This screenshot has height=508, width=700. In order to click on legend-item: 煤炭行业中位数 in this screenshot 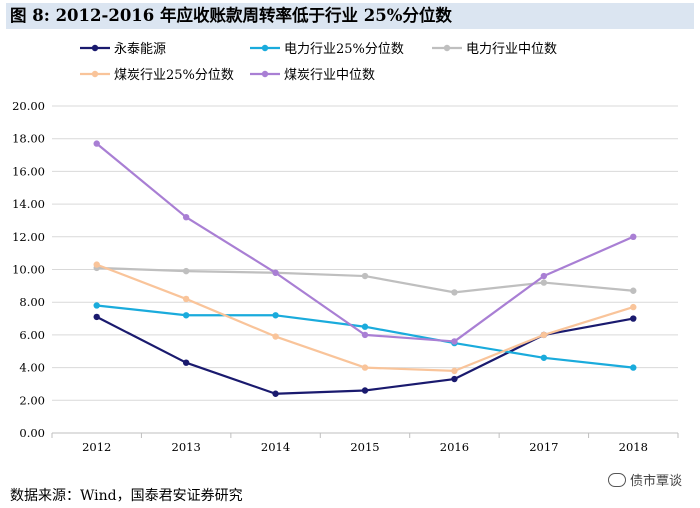, I will do `click(312, 75)`.